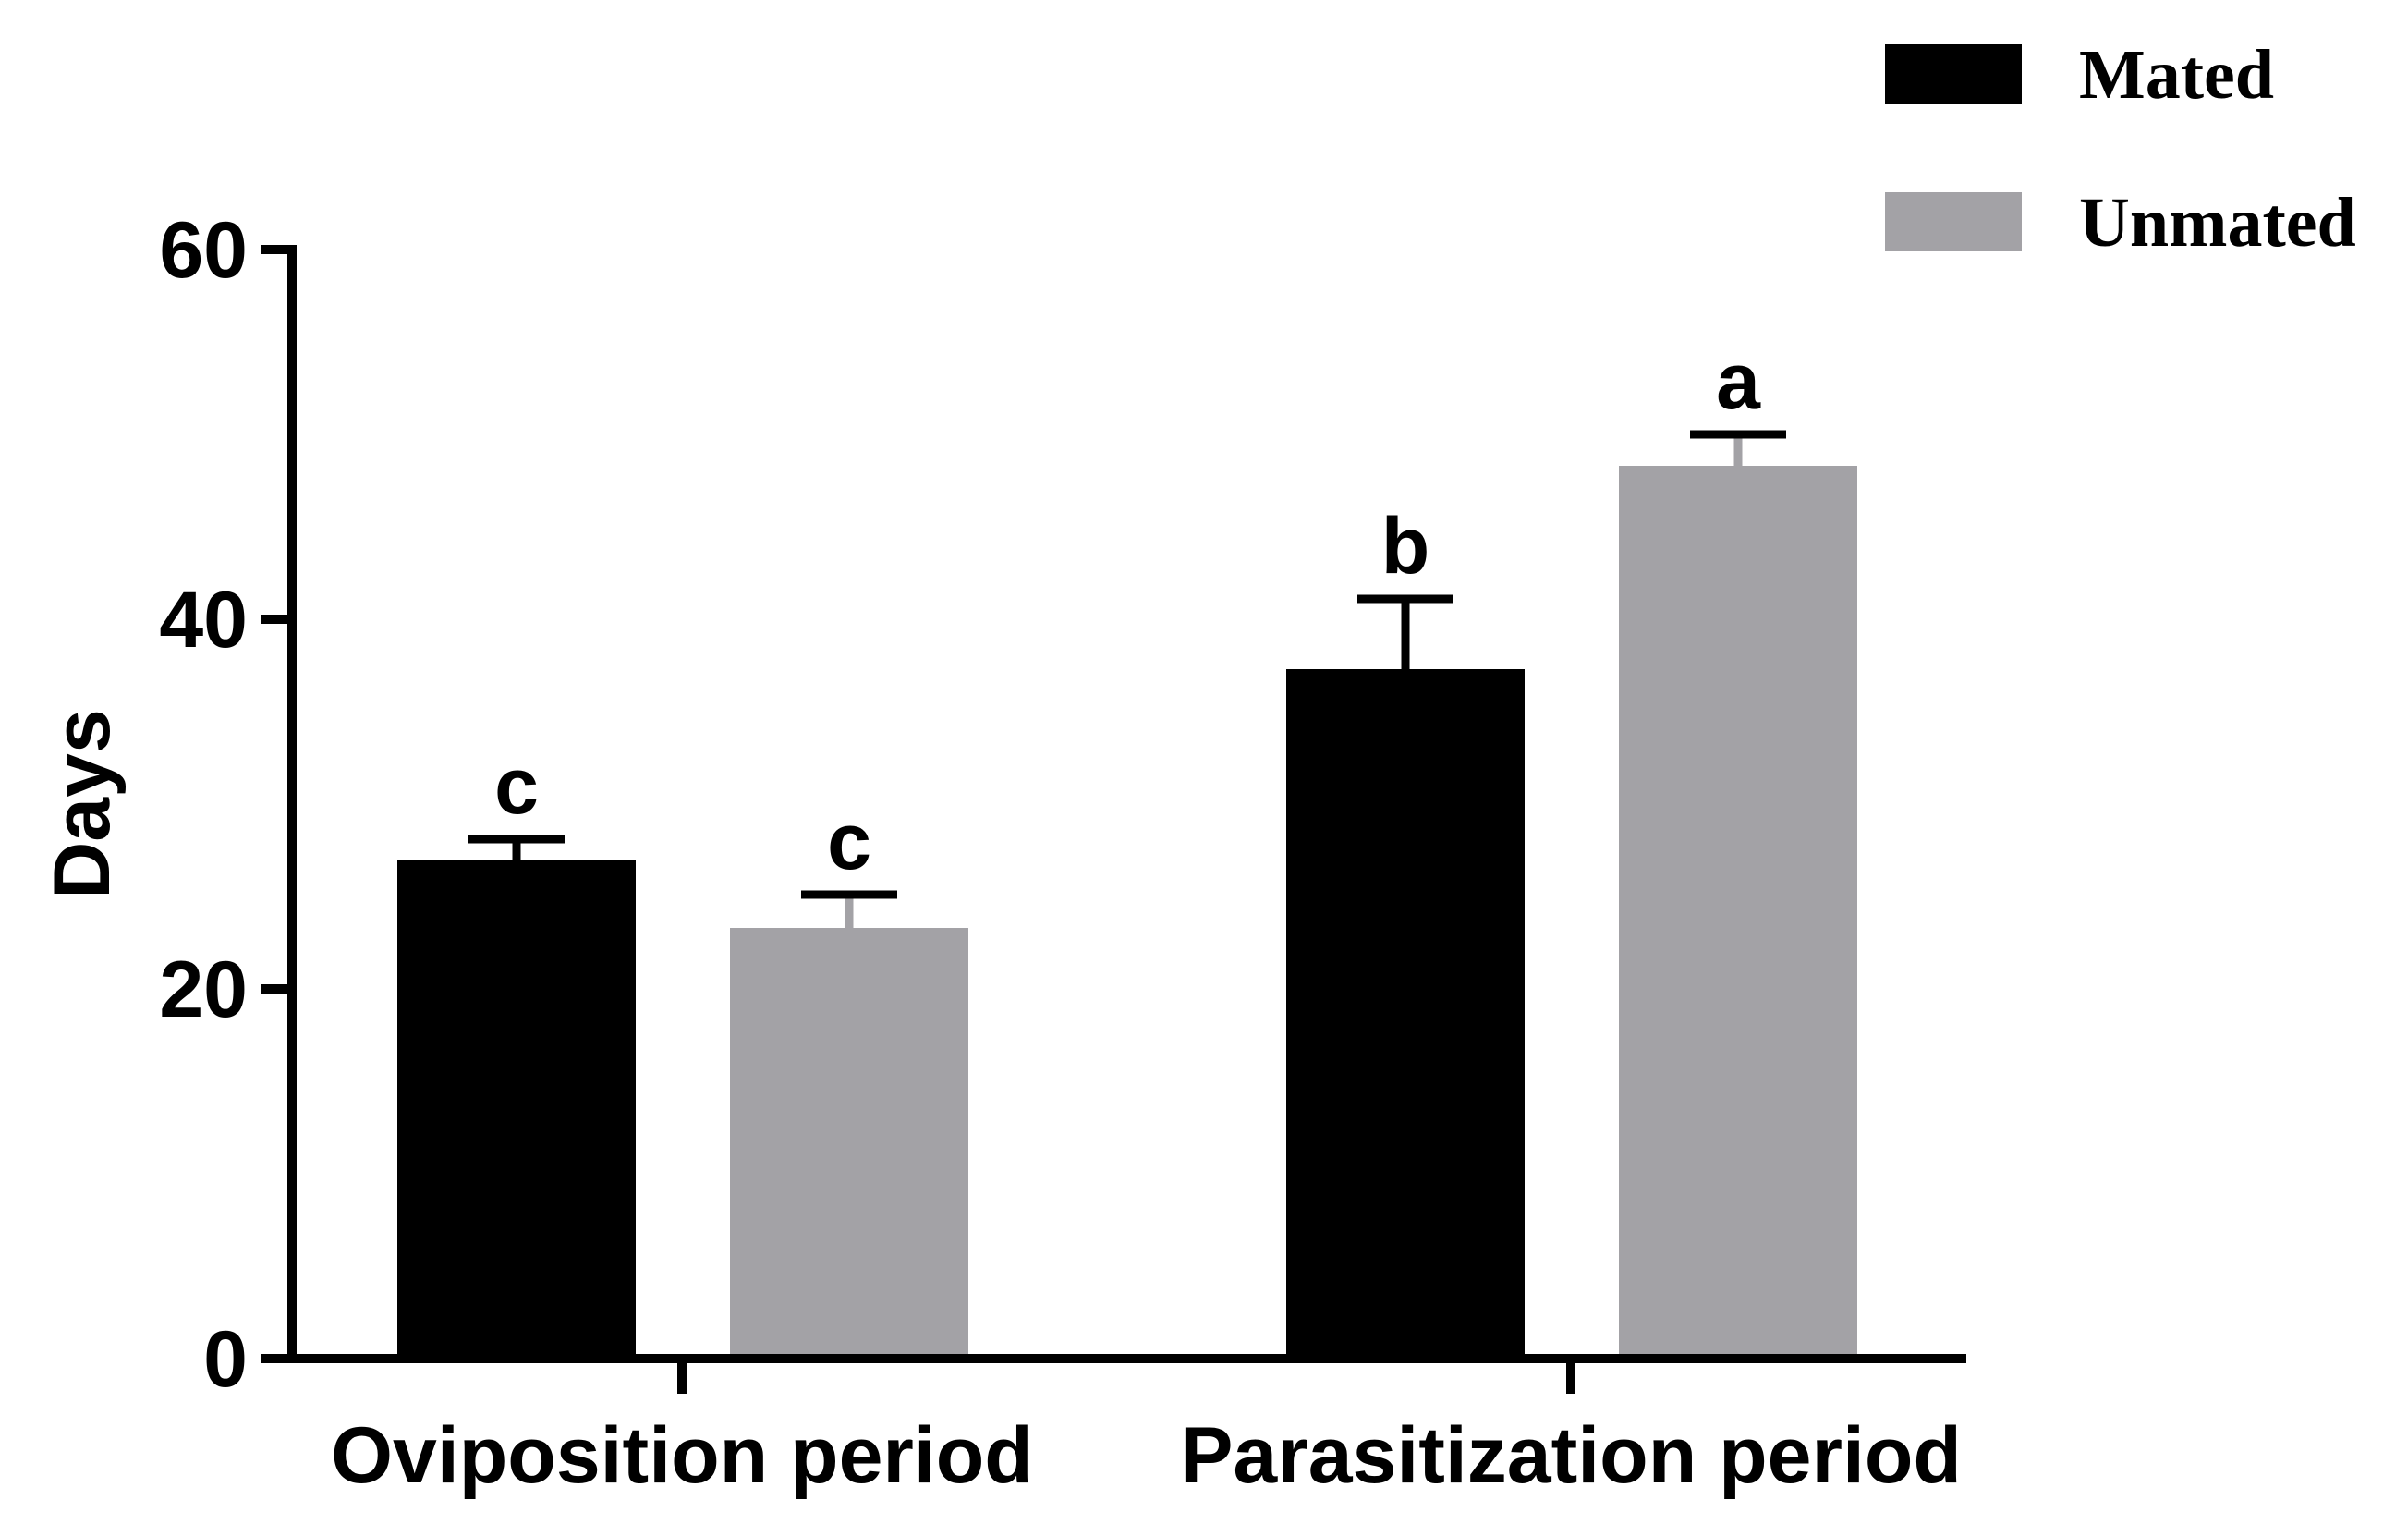 This screenshot has height=1524, width=2408. Describe the element at coordinates (1571, 1456) in the screenshot. I see `category-label-2: Parasitization period` at that location.